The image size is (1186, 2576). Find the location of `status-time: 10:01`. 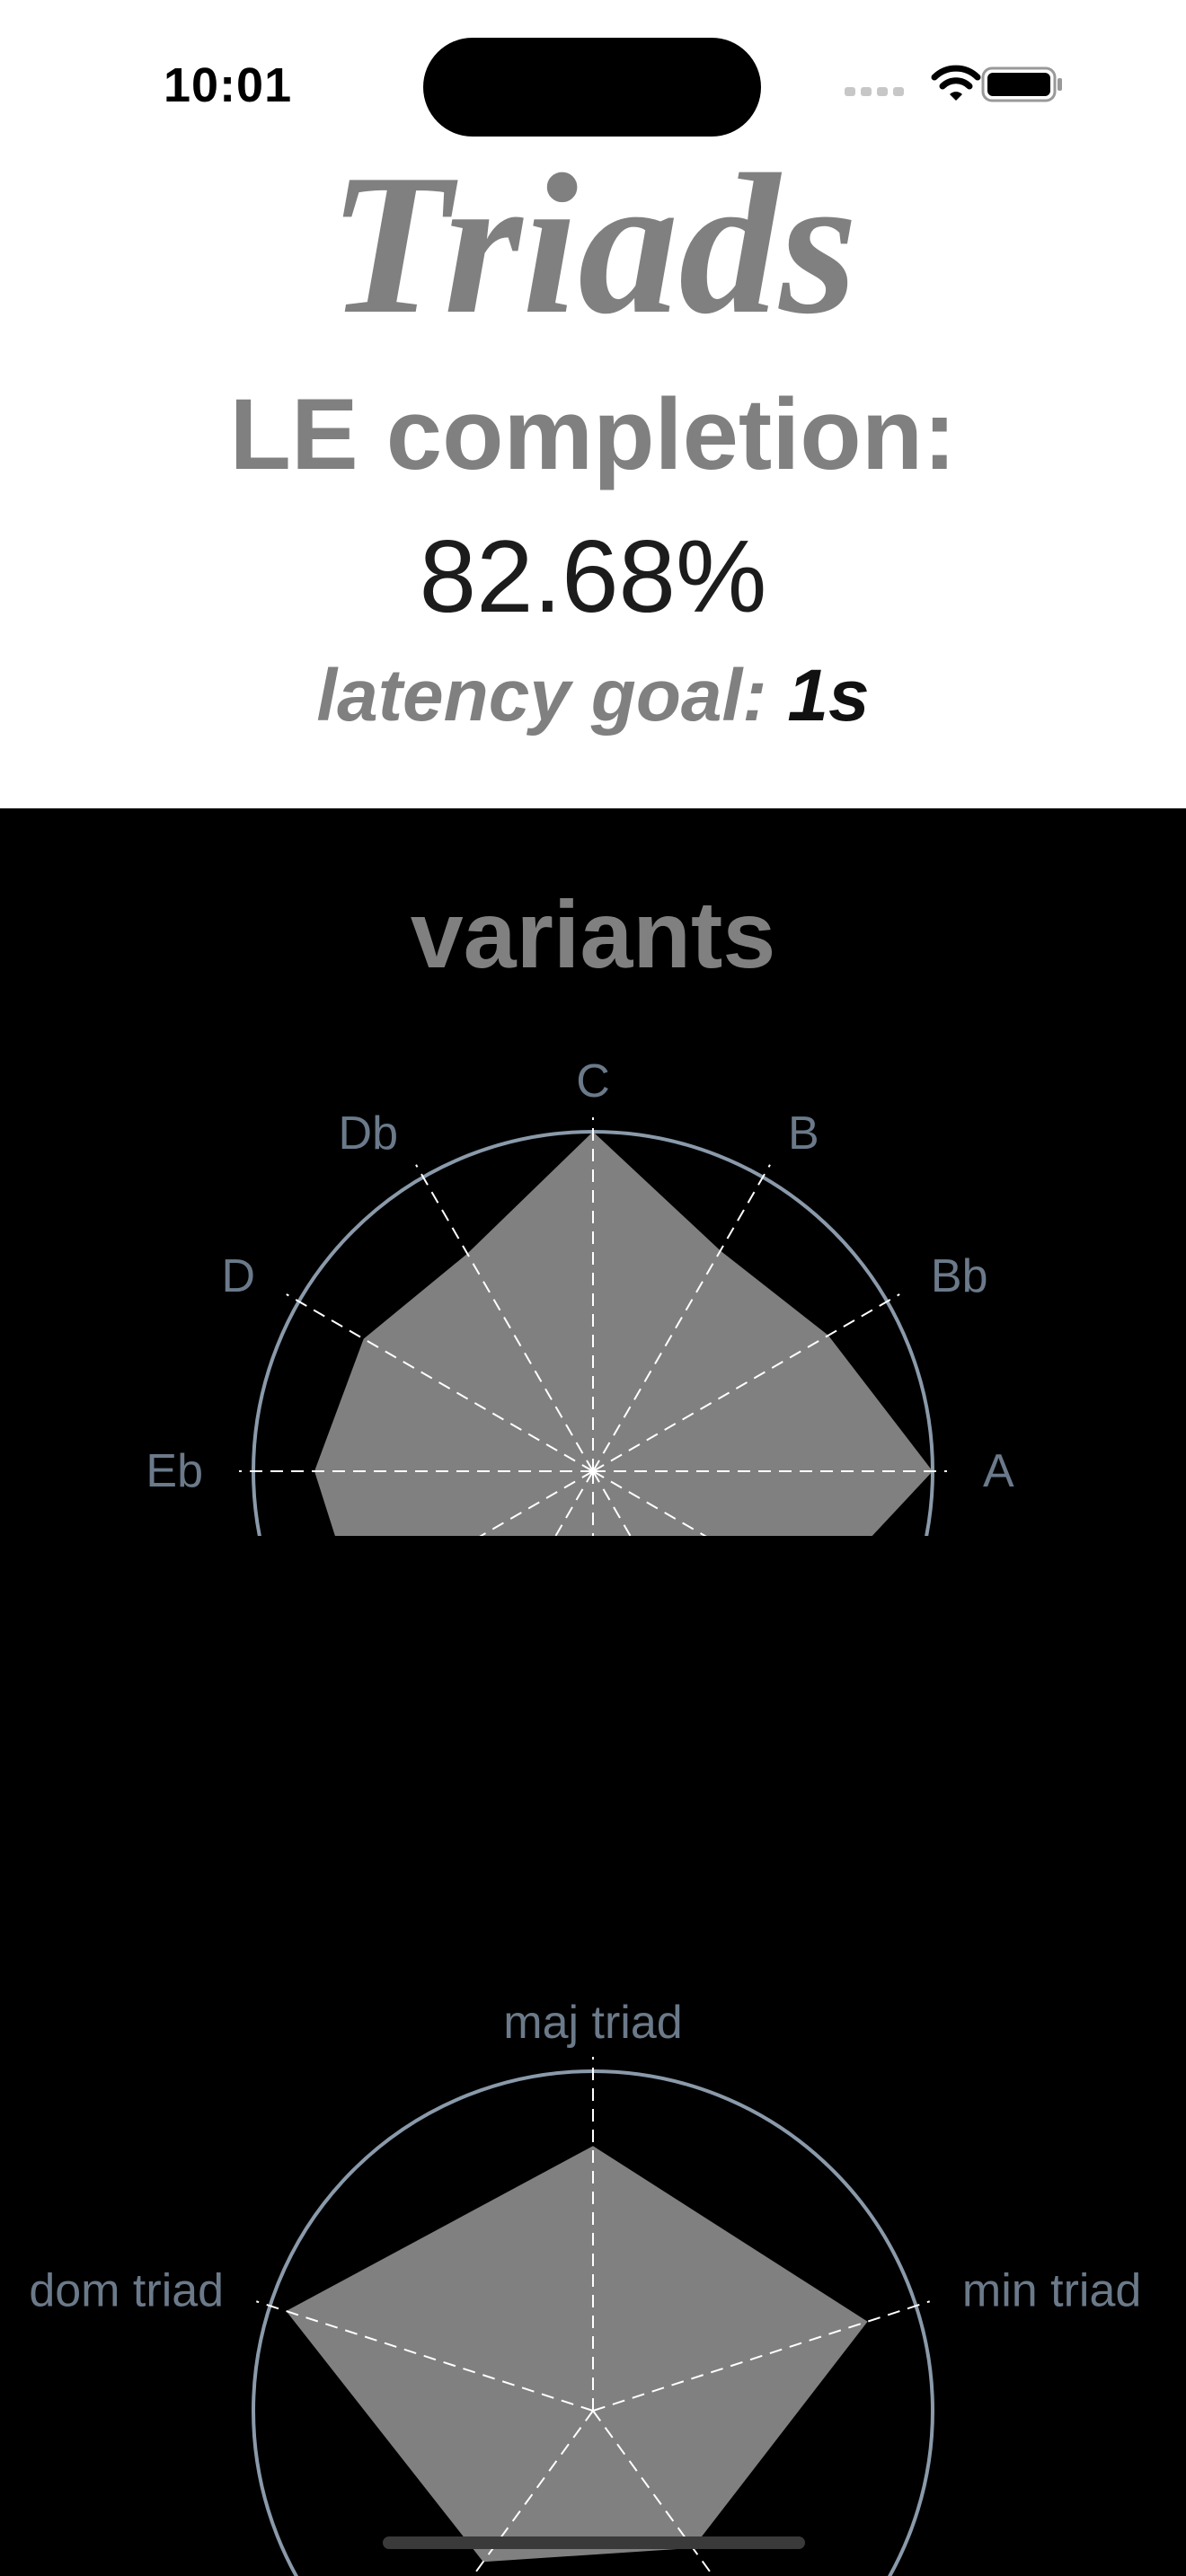

status-time: 10:01 is located at coordinates (228, 85).